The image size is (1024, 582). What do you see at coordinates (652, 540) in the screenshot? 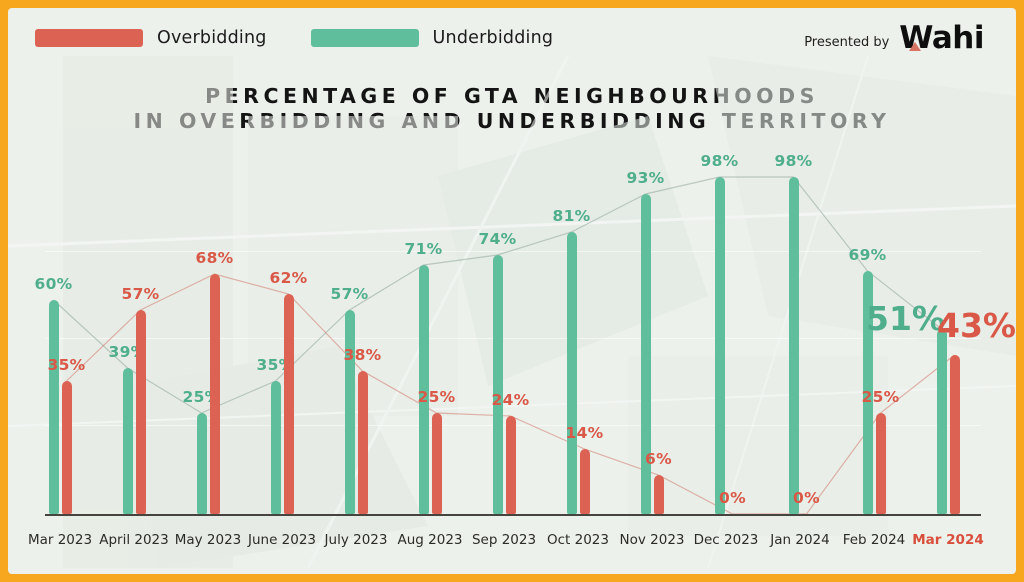
I see `x-axis-label: Nov 2023` at bounding box center [652, 540].